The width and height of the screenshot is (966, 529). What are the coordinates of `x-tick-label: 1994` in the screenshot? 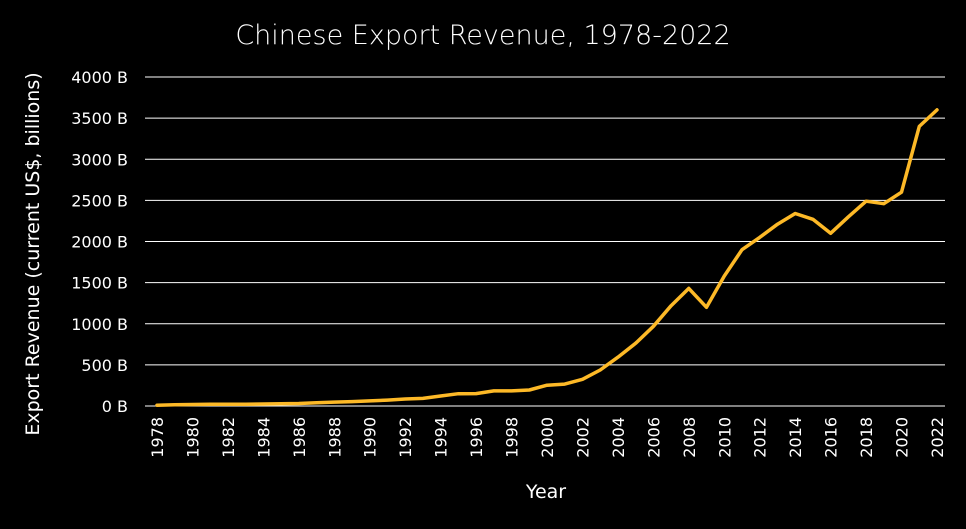 It's located at (441, 437).